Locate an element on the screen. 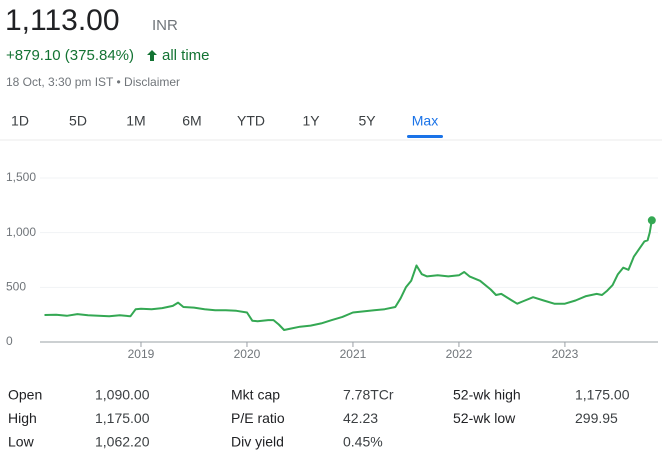 This screenshot has height=454, width=662. tab: 1D is located at coordinates (20, 121).